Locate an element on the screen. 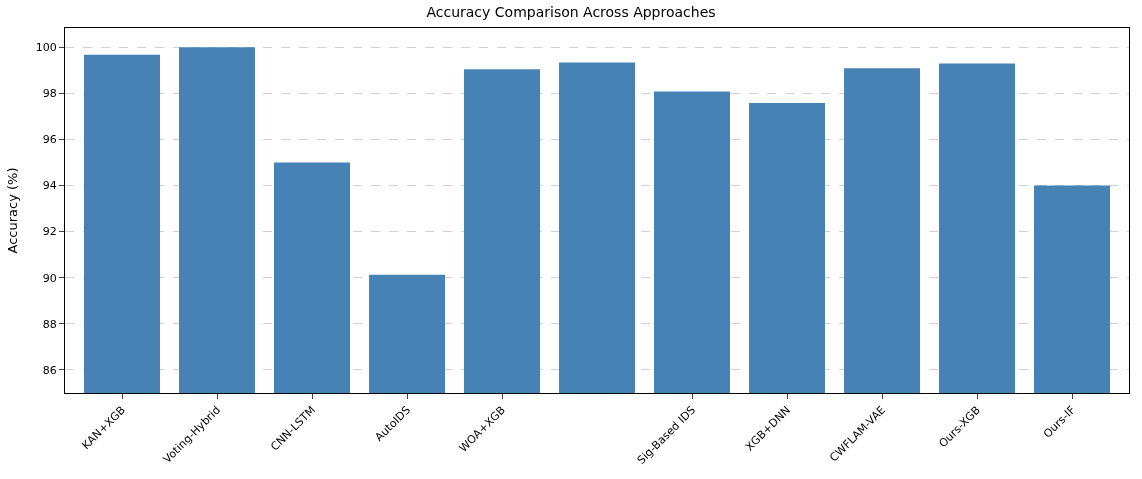 This screenshot has height=479, width=1142. chart-title: Accuracy Comparison Across Approaches is located at coordinates (571, 11).